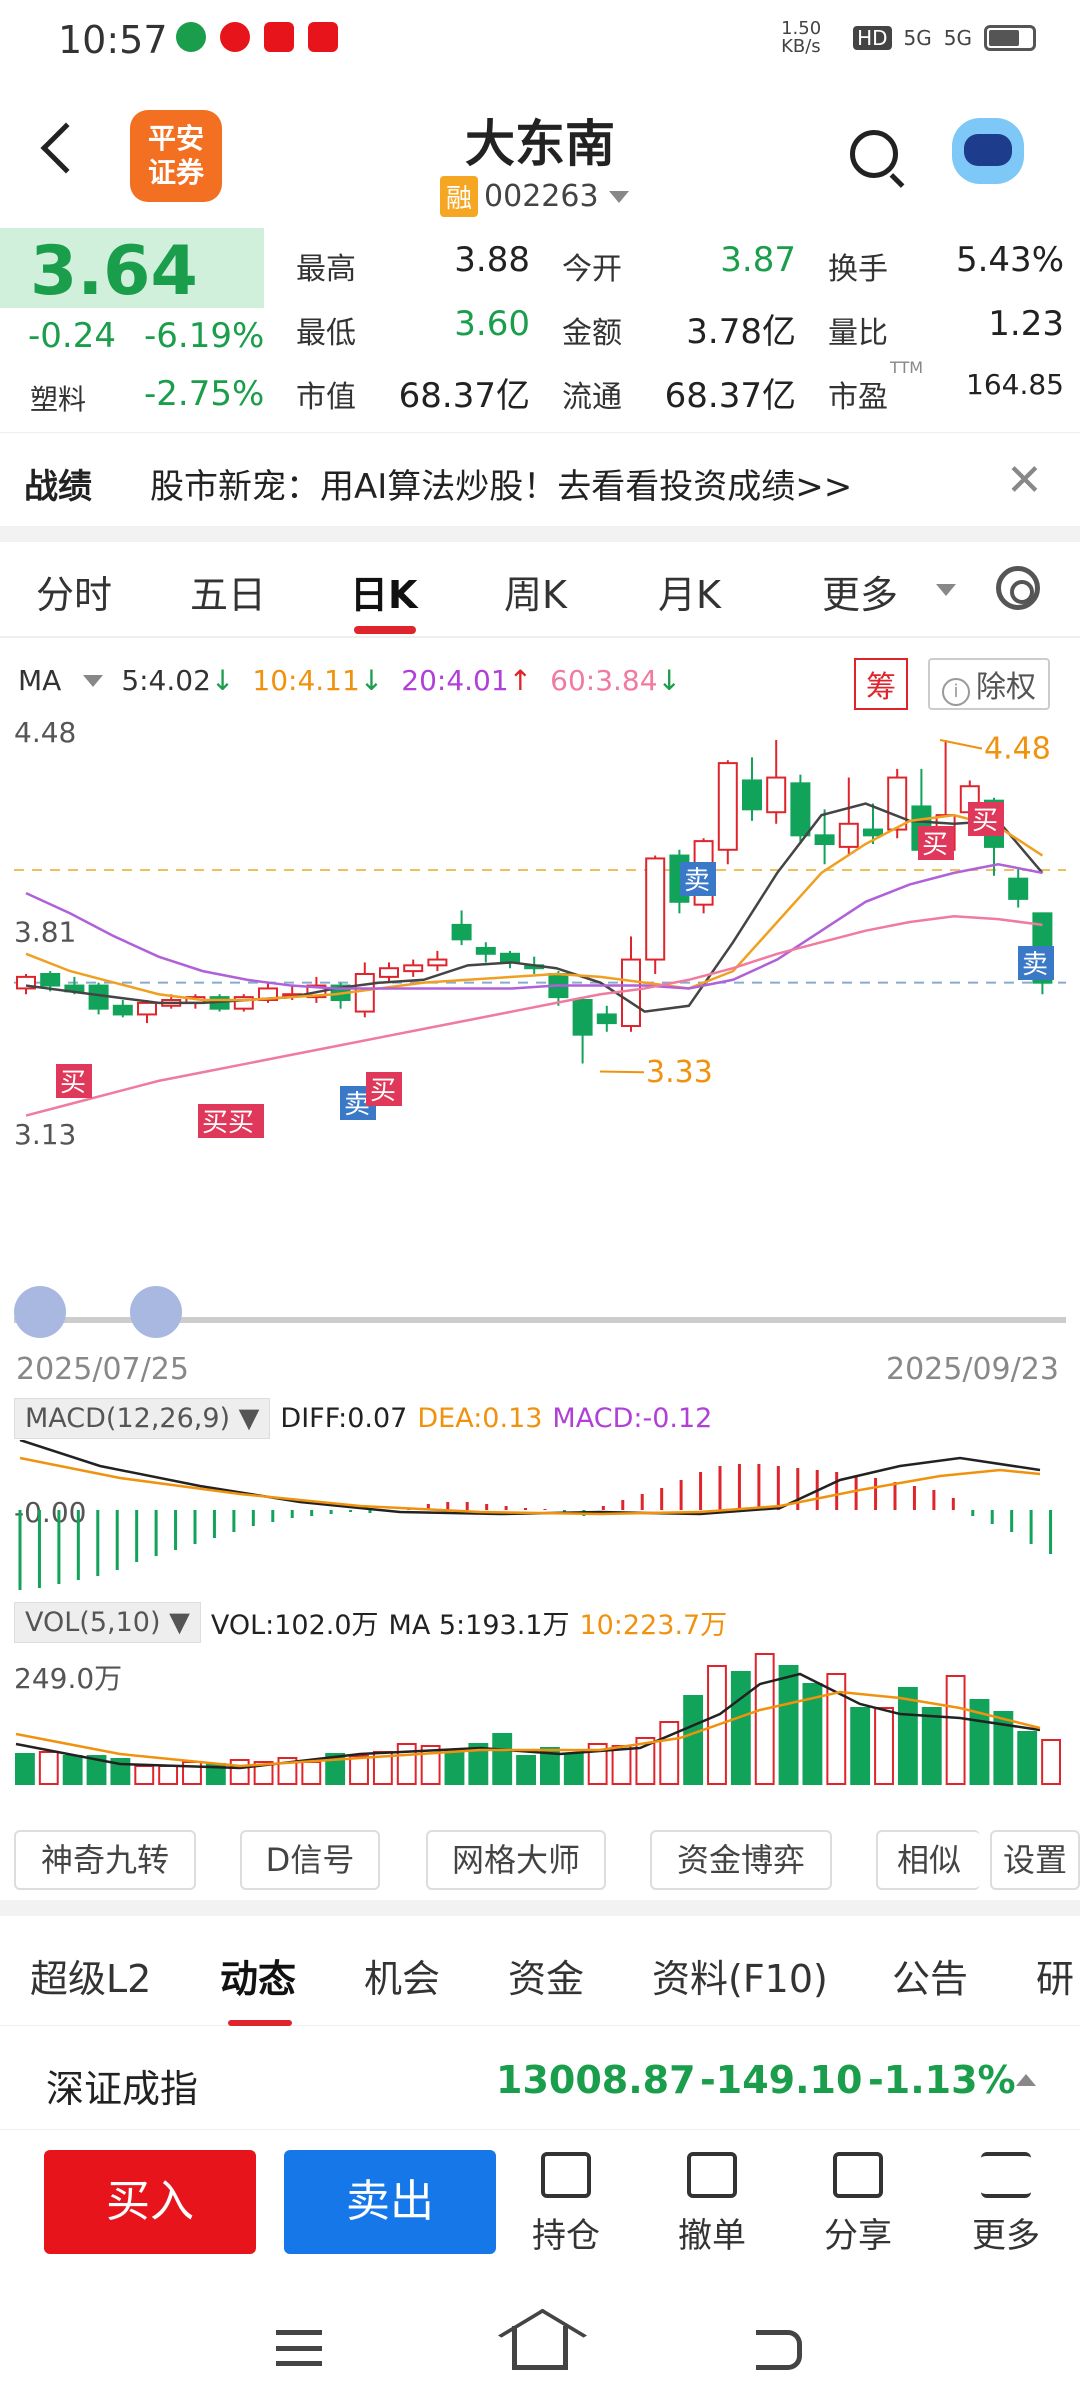 The image size is (1080, 2400). I want to click on buy-button: 买入, so click(150, 2202).